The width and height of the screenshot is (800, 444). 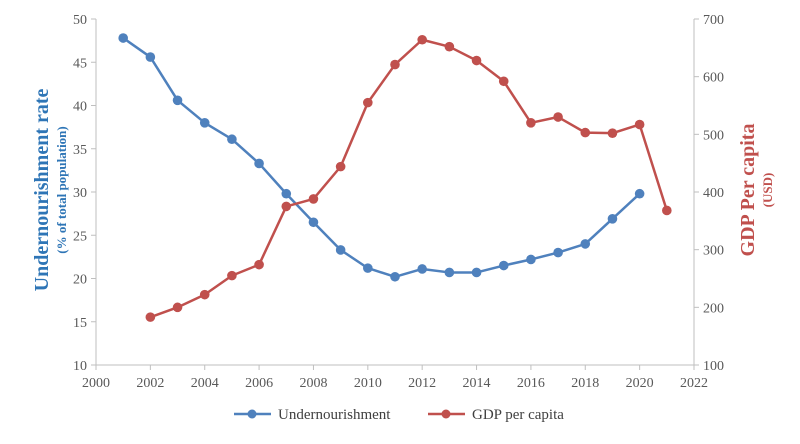 I want to click on legend-item-gdp: GDP per capita, so click(x=496, y=415).